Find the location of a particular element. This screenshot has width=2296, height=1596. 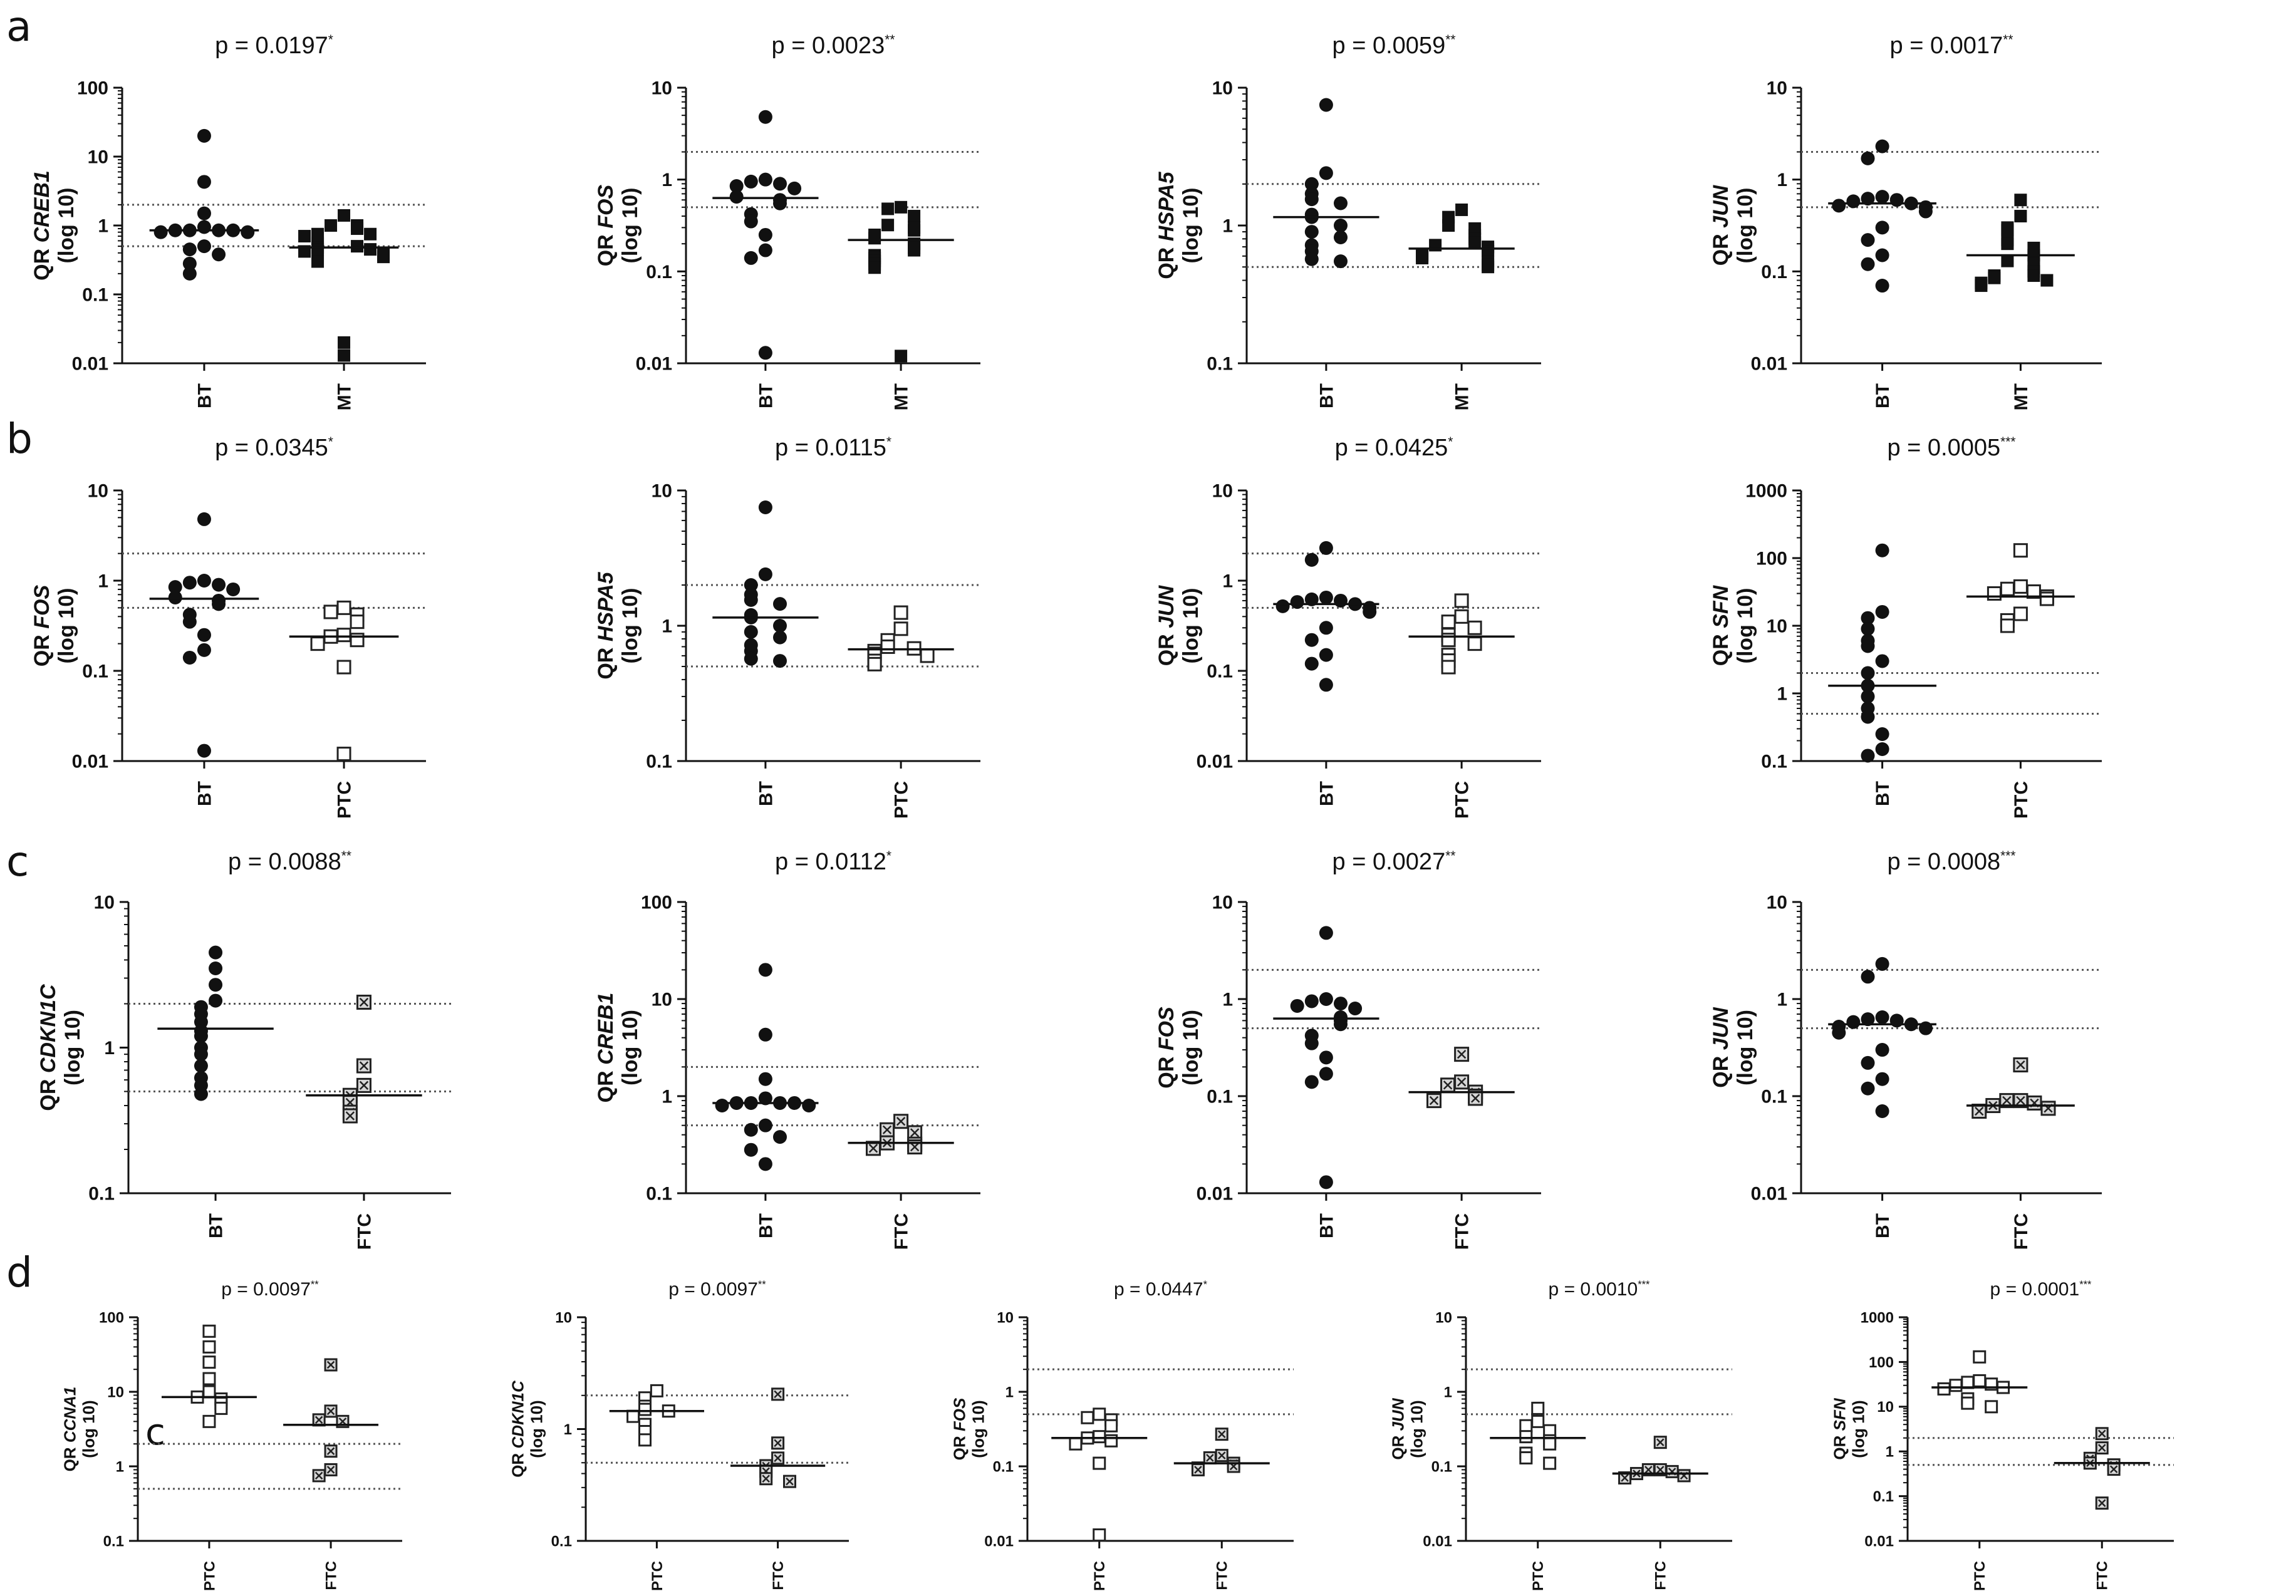

y-tick-label: 0.01 is located at coordinates (1215, 762).